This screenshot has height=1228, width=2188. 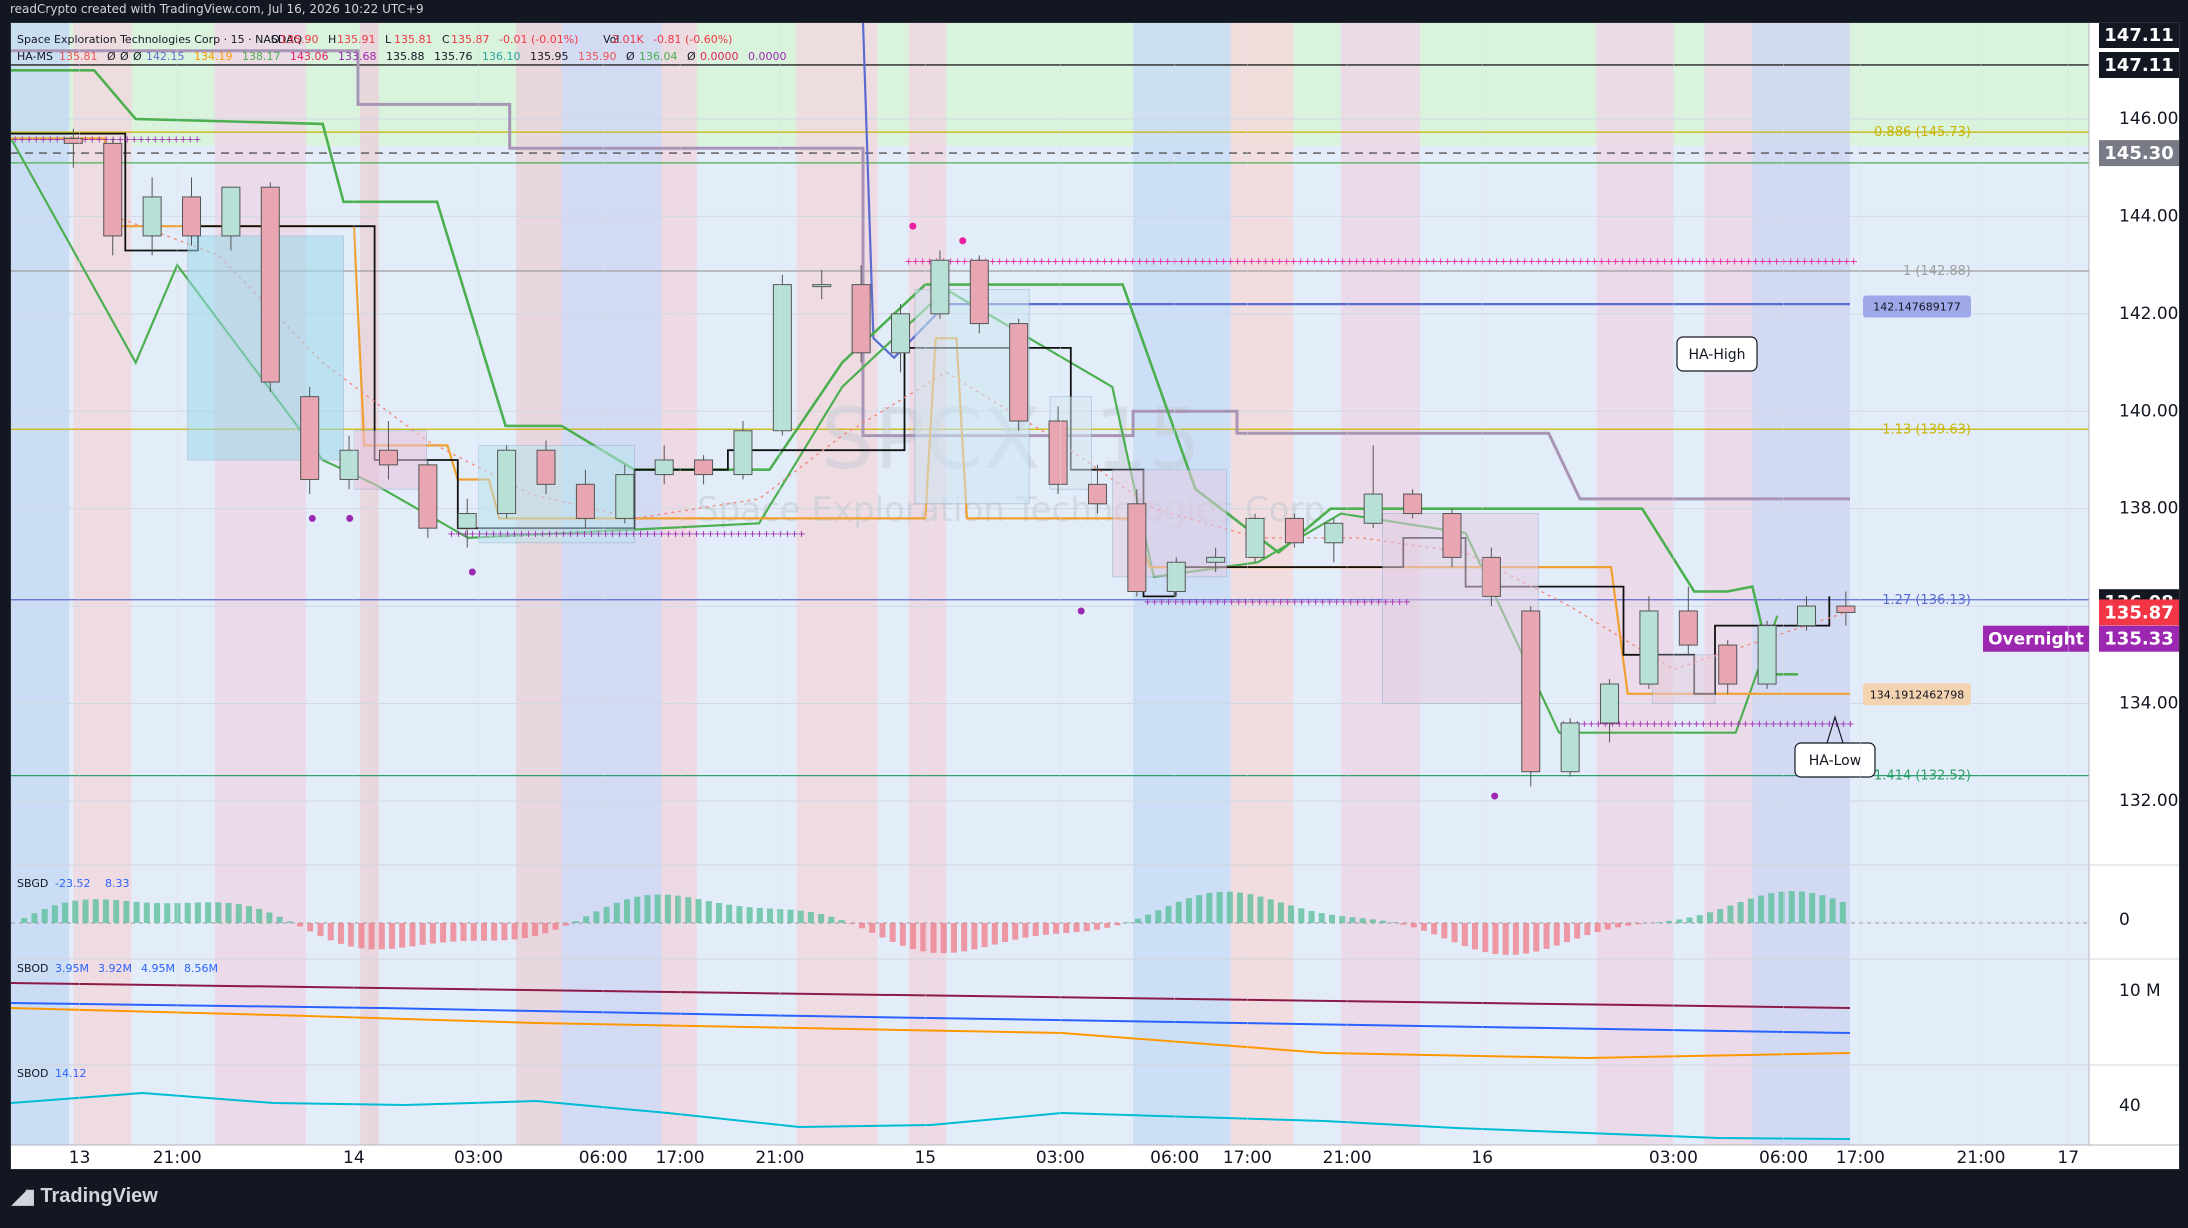 I want to click on fib-level-label: 1.414 (132.52), so click(x=1922, y=776).